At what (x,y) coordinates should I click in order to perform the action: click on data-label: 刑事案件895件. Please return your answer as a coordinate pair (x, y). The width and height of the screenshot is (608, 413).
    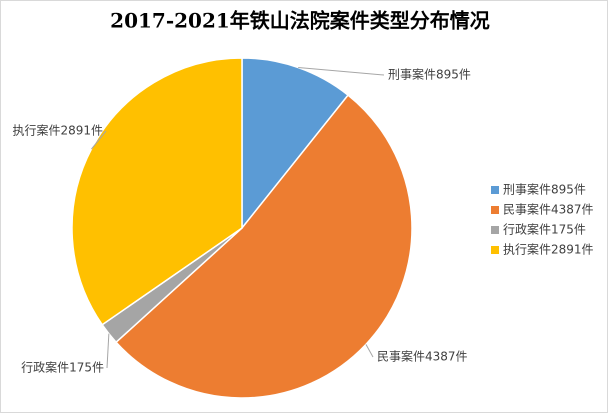
    Looking at the image, I should click on (429, 74).